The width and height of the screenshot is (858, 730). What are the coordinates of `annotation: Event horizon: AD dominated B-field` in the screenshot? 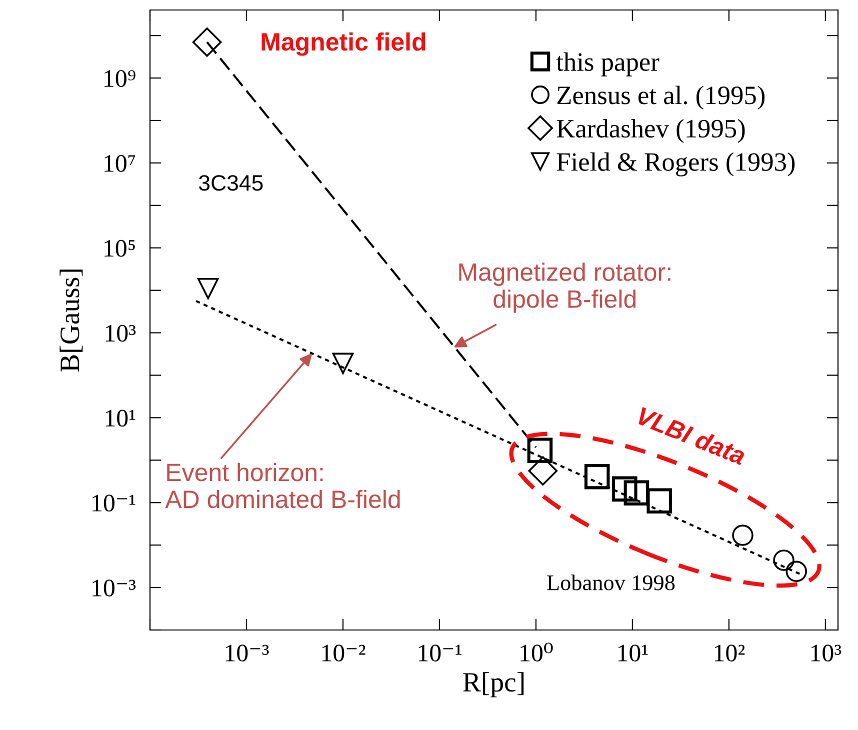 It's located at (282, 485).